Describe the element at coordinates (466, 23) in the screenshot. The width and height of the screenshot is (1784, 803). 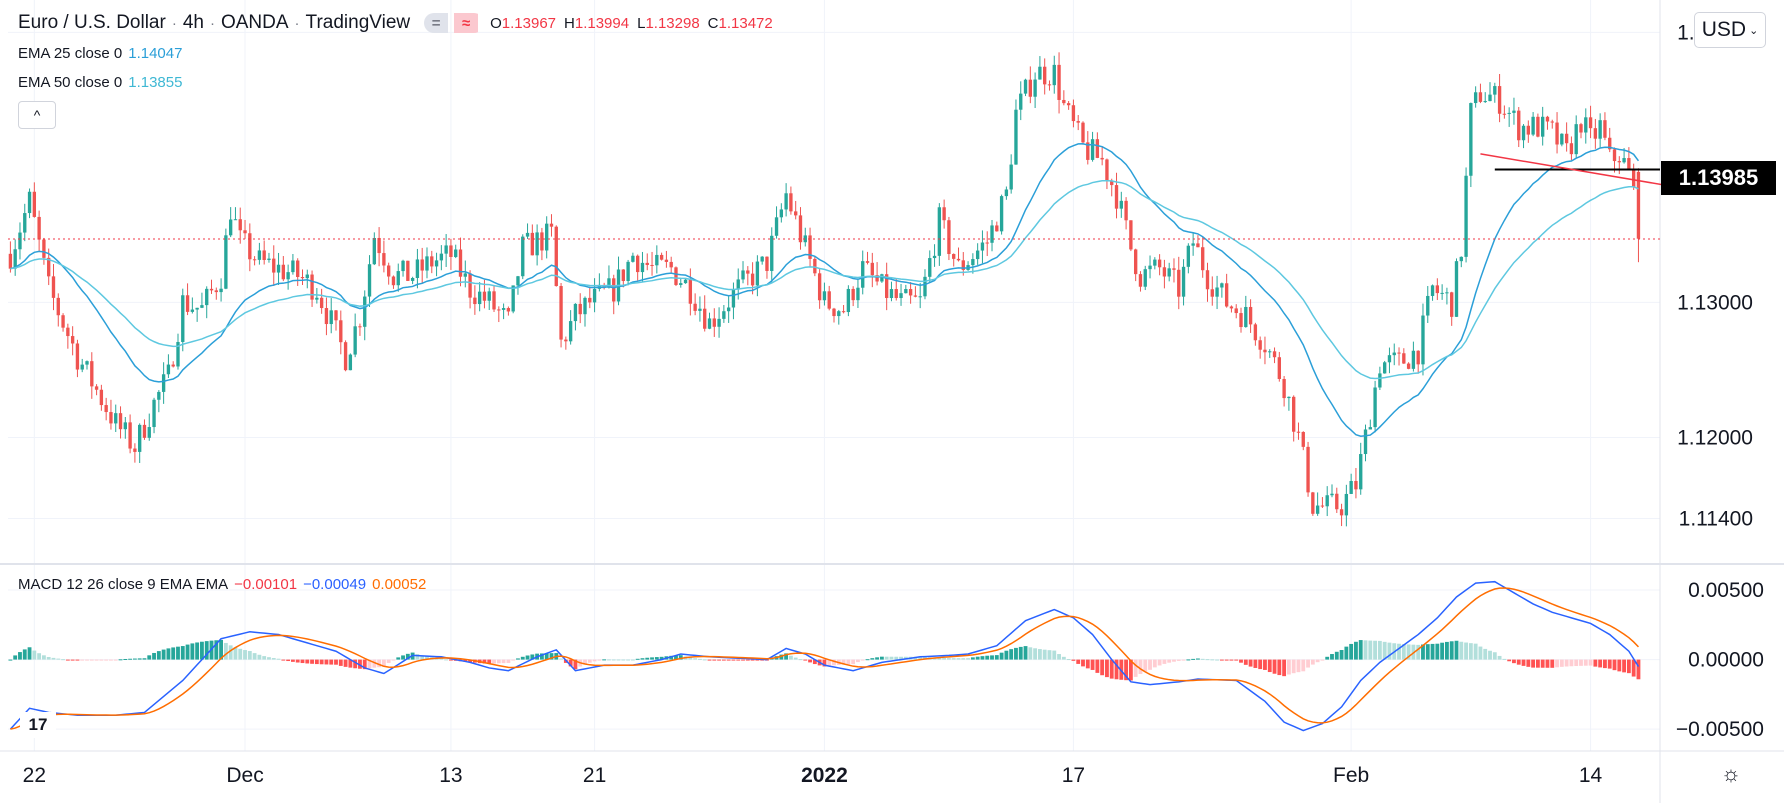
I see `approx-icon: ≈` at that location.